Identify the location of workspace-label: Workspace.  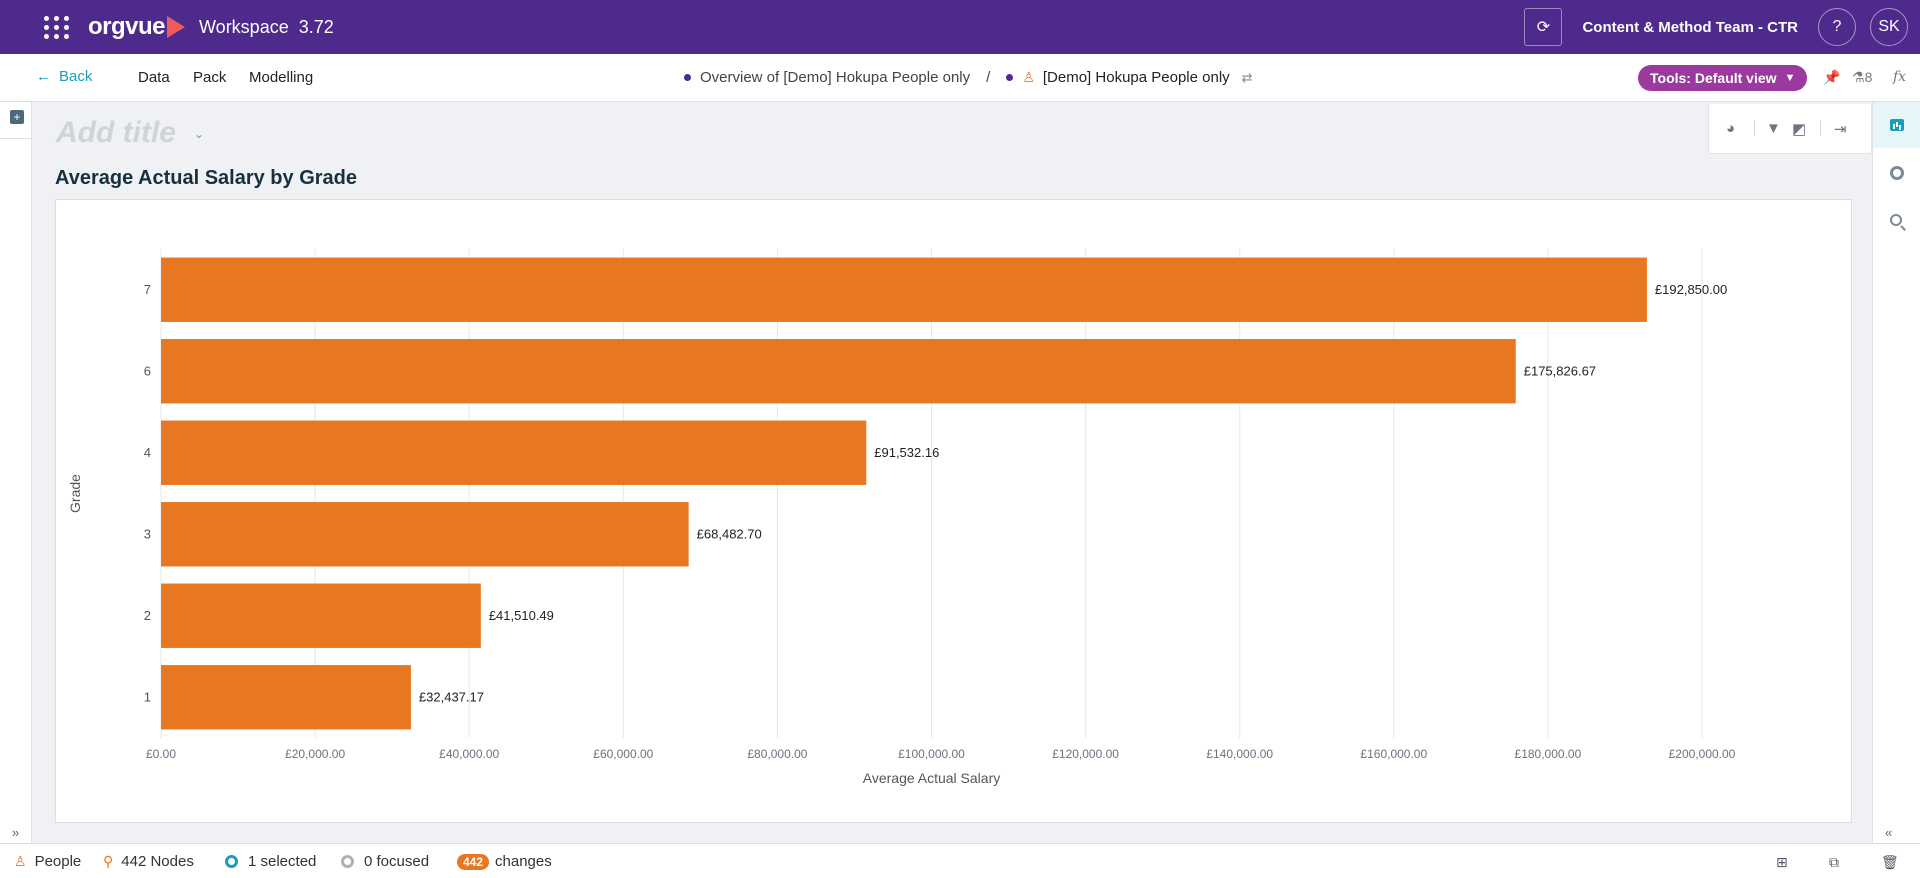
(244, 26).